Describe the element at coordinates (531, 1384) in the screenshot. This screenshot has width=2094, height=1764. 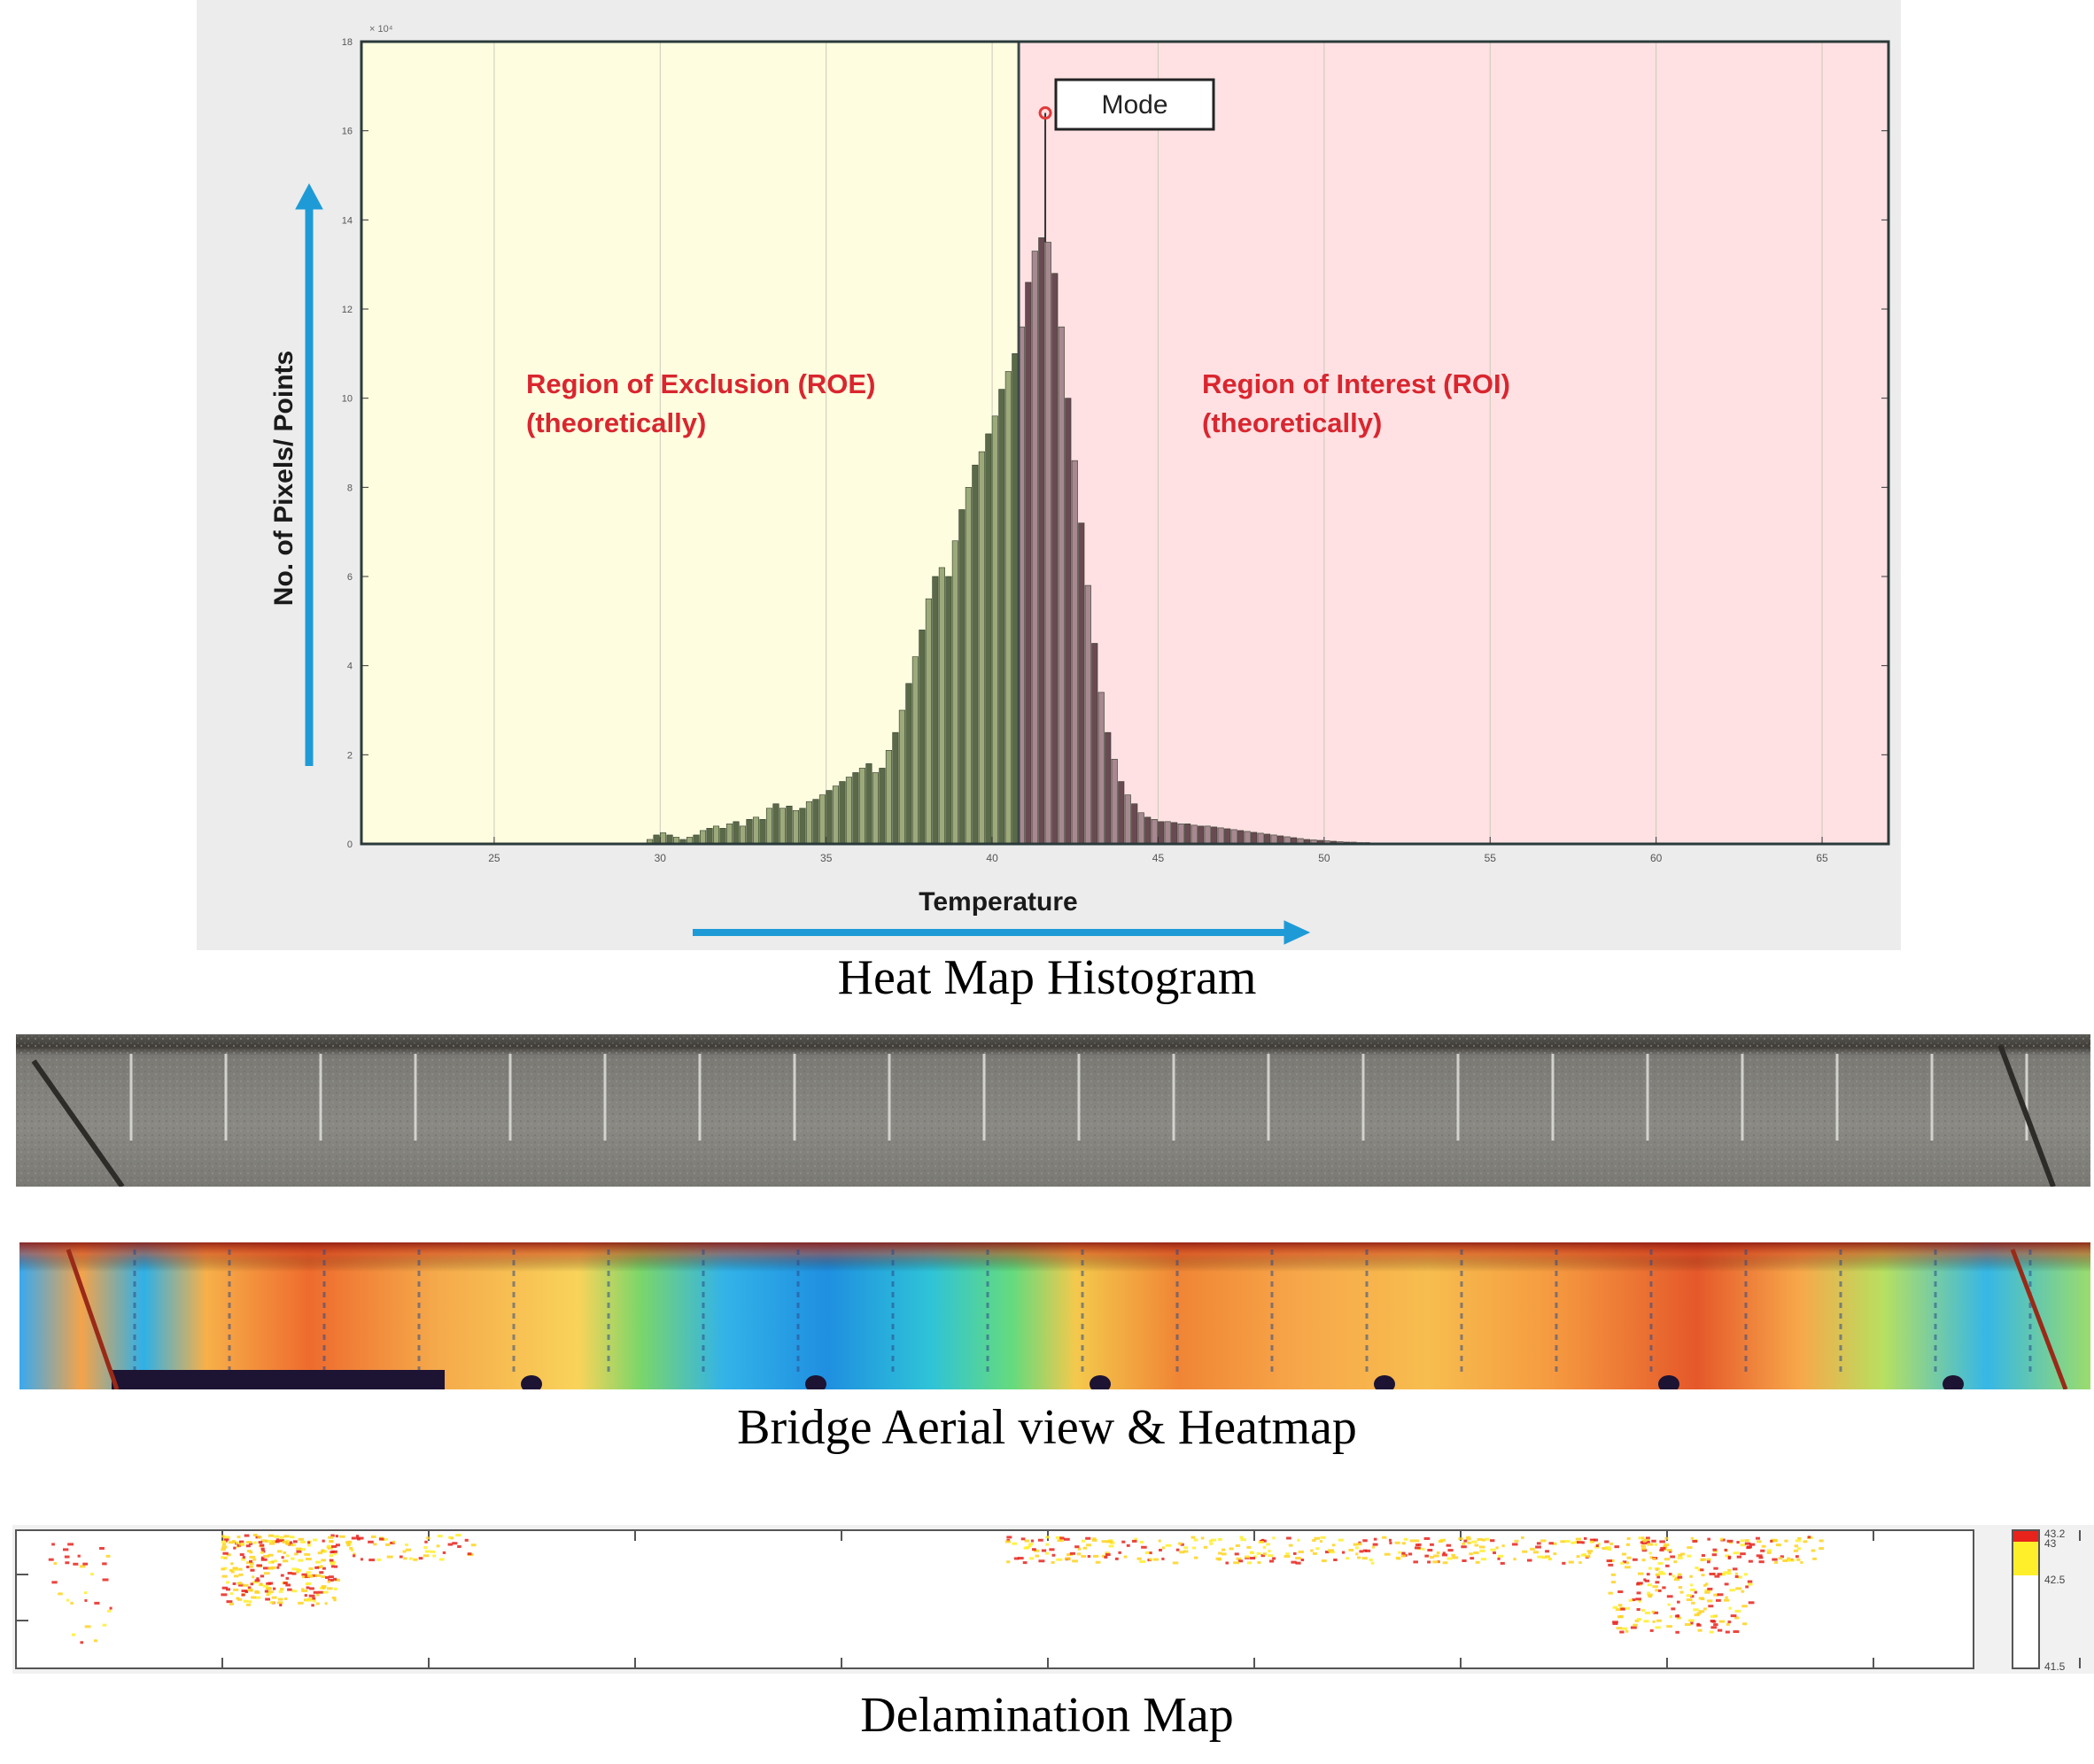
I see `heat-dark-spot` at that location.